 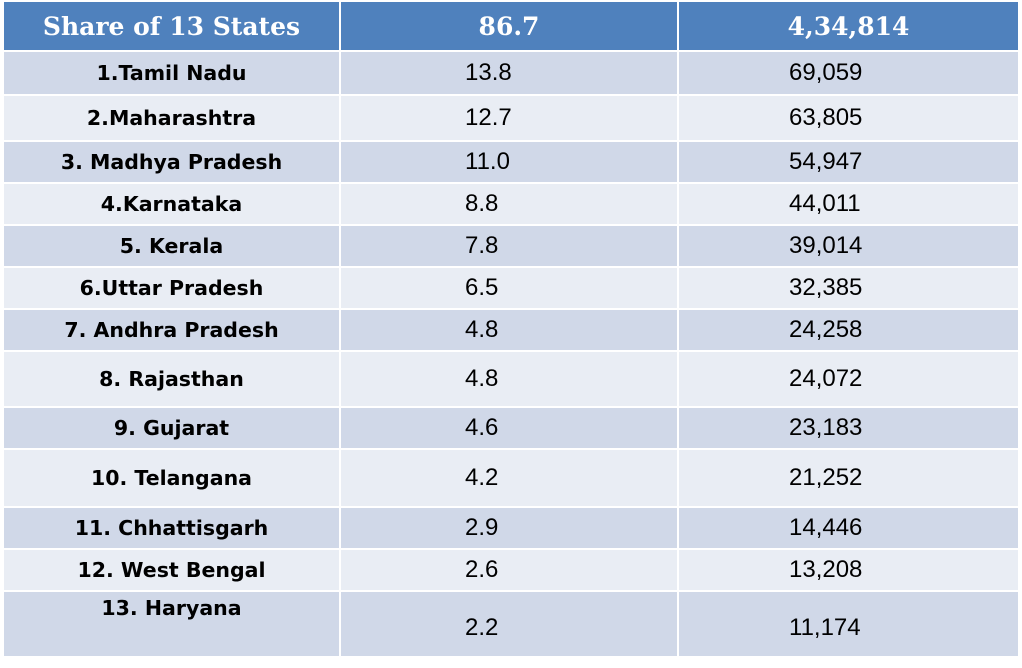 I want to click on state-share: 6.5, so click(x=509, y=288).